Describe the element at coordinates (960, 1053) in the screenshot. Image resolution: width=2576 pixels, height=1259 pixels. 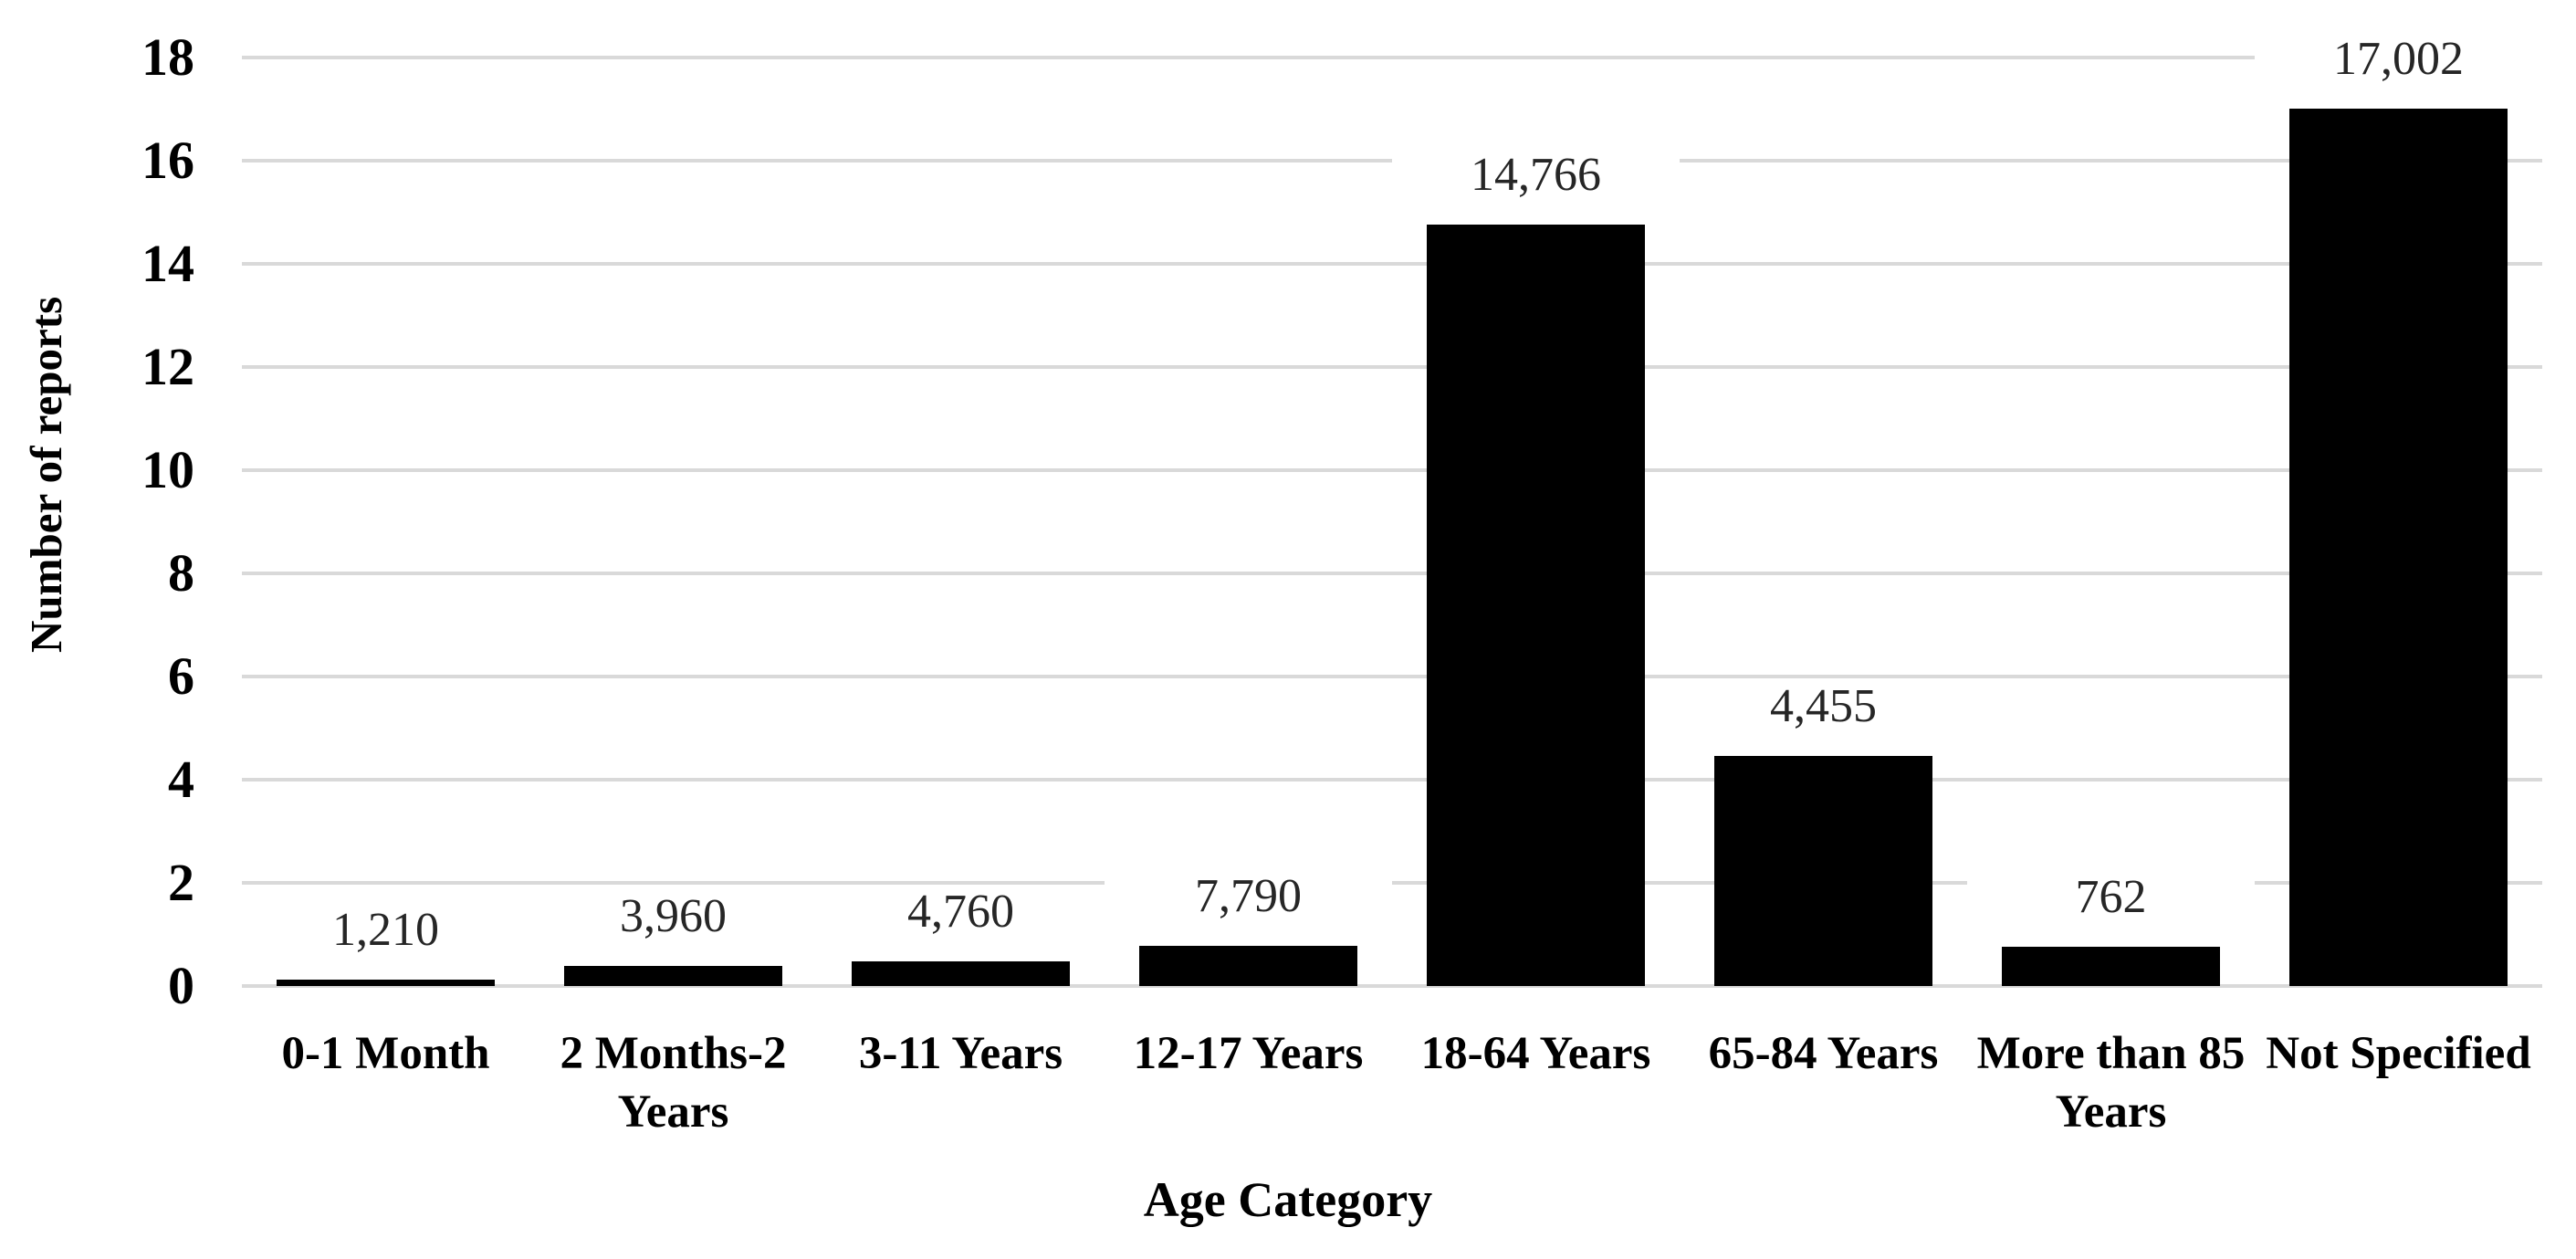
I see `x-category-label: 3-11 Years` at that location.